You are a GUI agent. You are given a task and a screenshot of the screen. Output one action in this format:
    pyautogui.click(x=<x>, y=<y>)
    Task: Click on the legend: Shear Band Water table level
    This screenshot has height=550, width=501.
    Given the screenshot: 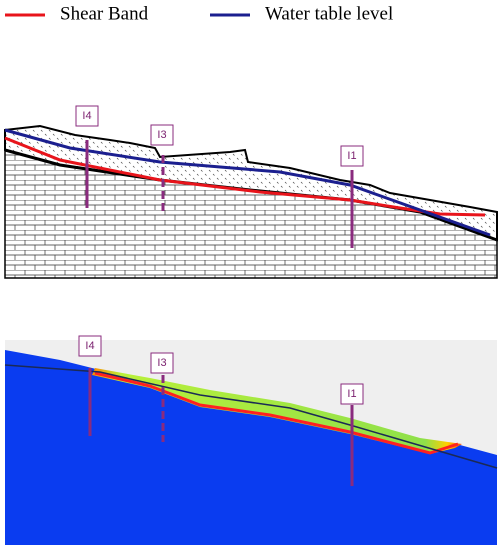 What is the action you would take?
    pyautogui.click(x=199, y=13)
    